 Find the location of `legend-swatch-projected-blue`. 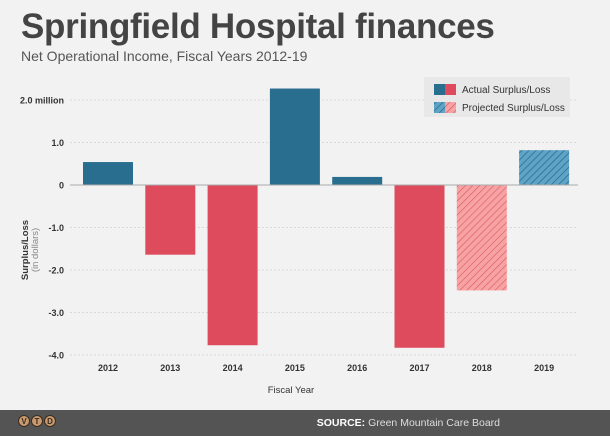

legend-swatch-projected-blue is located at coordinates (439, 107).